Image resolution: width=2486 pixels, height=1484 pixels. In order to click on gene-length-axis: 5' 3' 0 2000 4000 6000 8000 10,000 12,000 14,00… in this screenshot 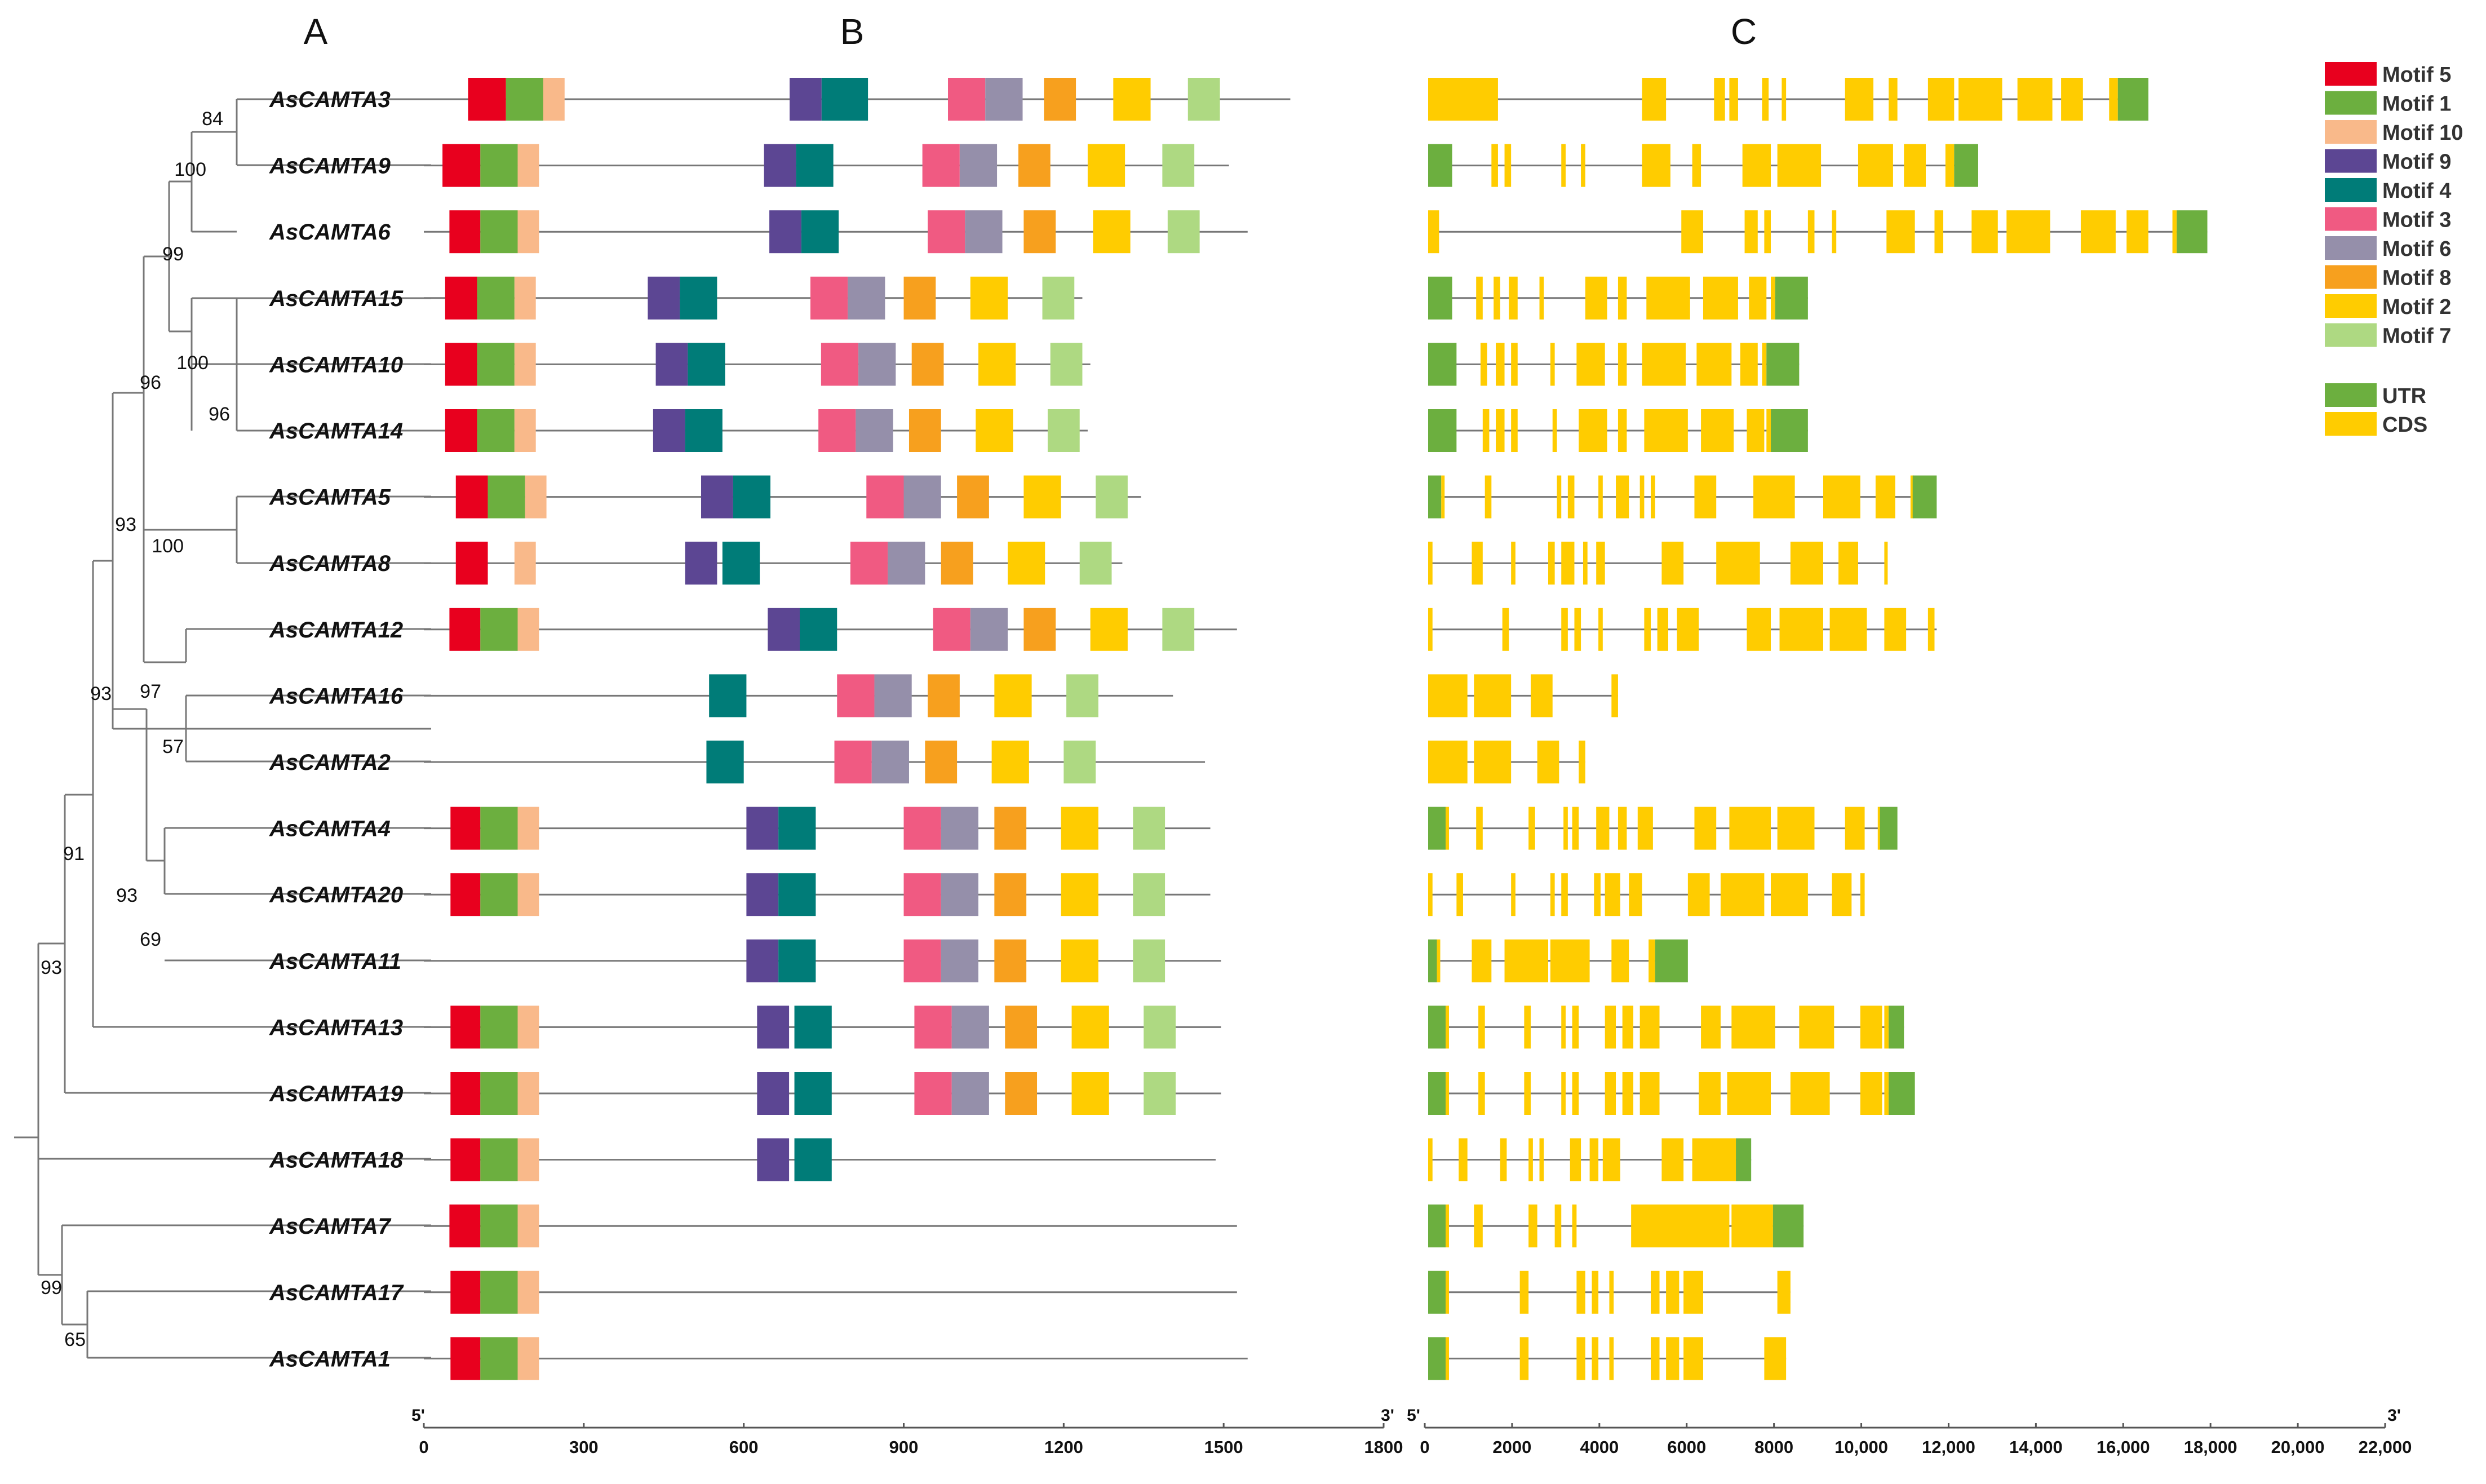, I will do `click(1909, 1431)`.